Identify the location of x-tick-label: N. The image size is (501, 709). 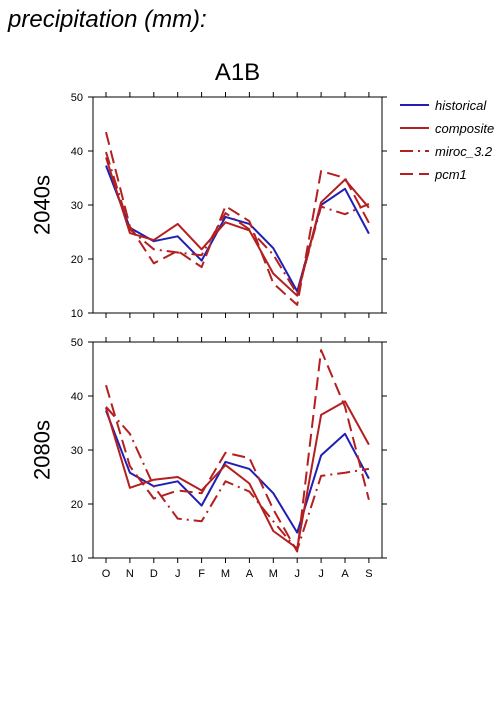
(130, 574).